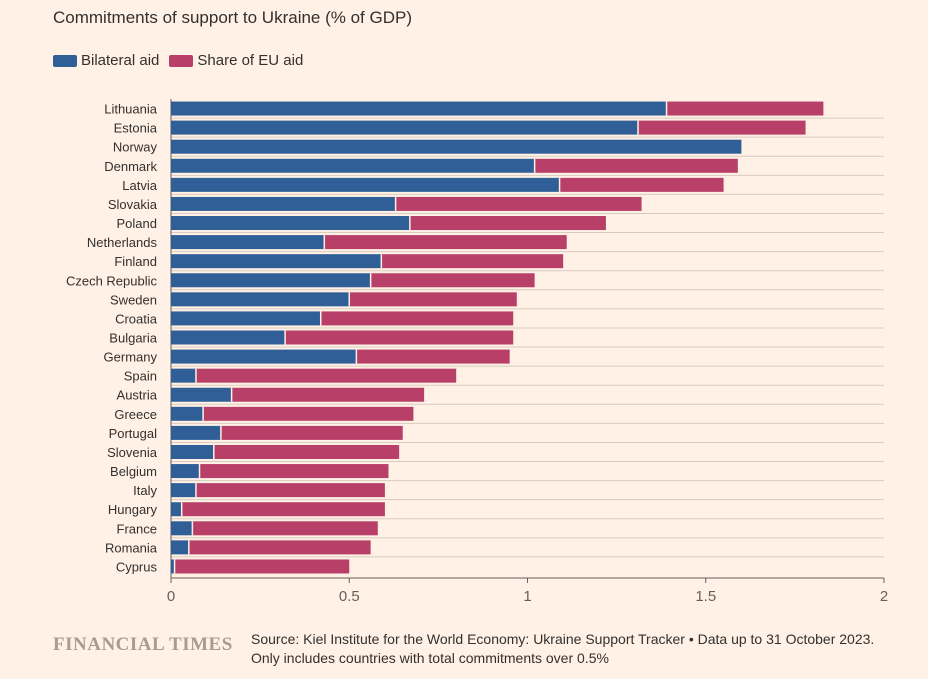 Image resolution: width=928 pixels, height=679 pixels. I want to click on ft-logo: FINANCIAL TIMES, so click(143, 644).